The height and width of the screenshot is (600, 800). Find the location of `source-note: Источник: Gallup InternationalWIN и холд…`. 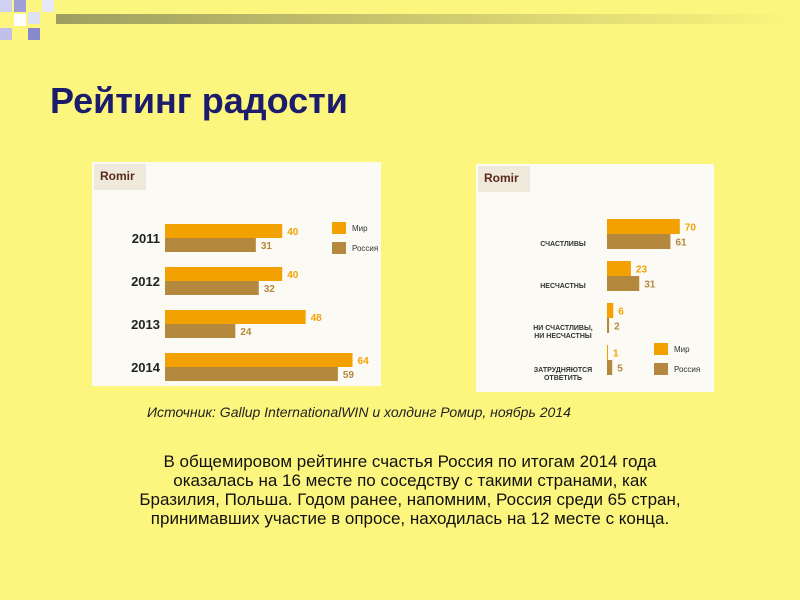

source-note: Источник: Gallup InternationalWIN и холд… is located at coordinates (359, 412).